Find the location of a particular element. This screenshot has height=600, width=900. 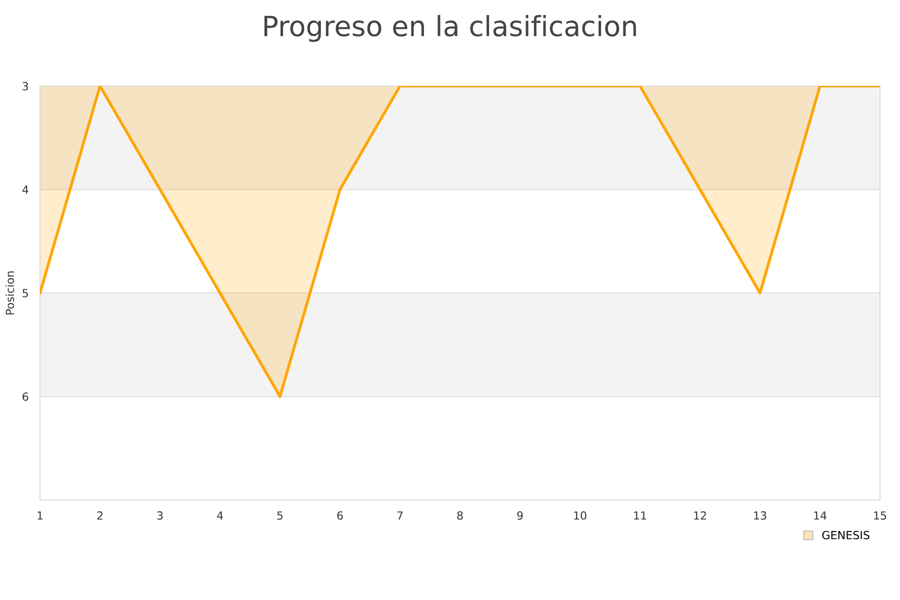

x-tick-label: 2 is located at coordinates (99, 515).